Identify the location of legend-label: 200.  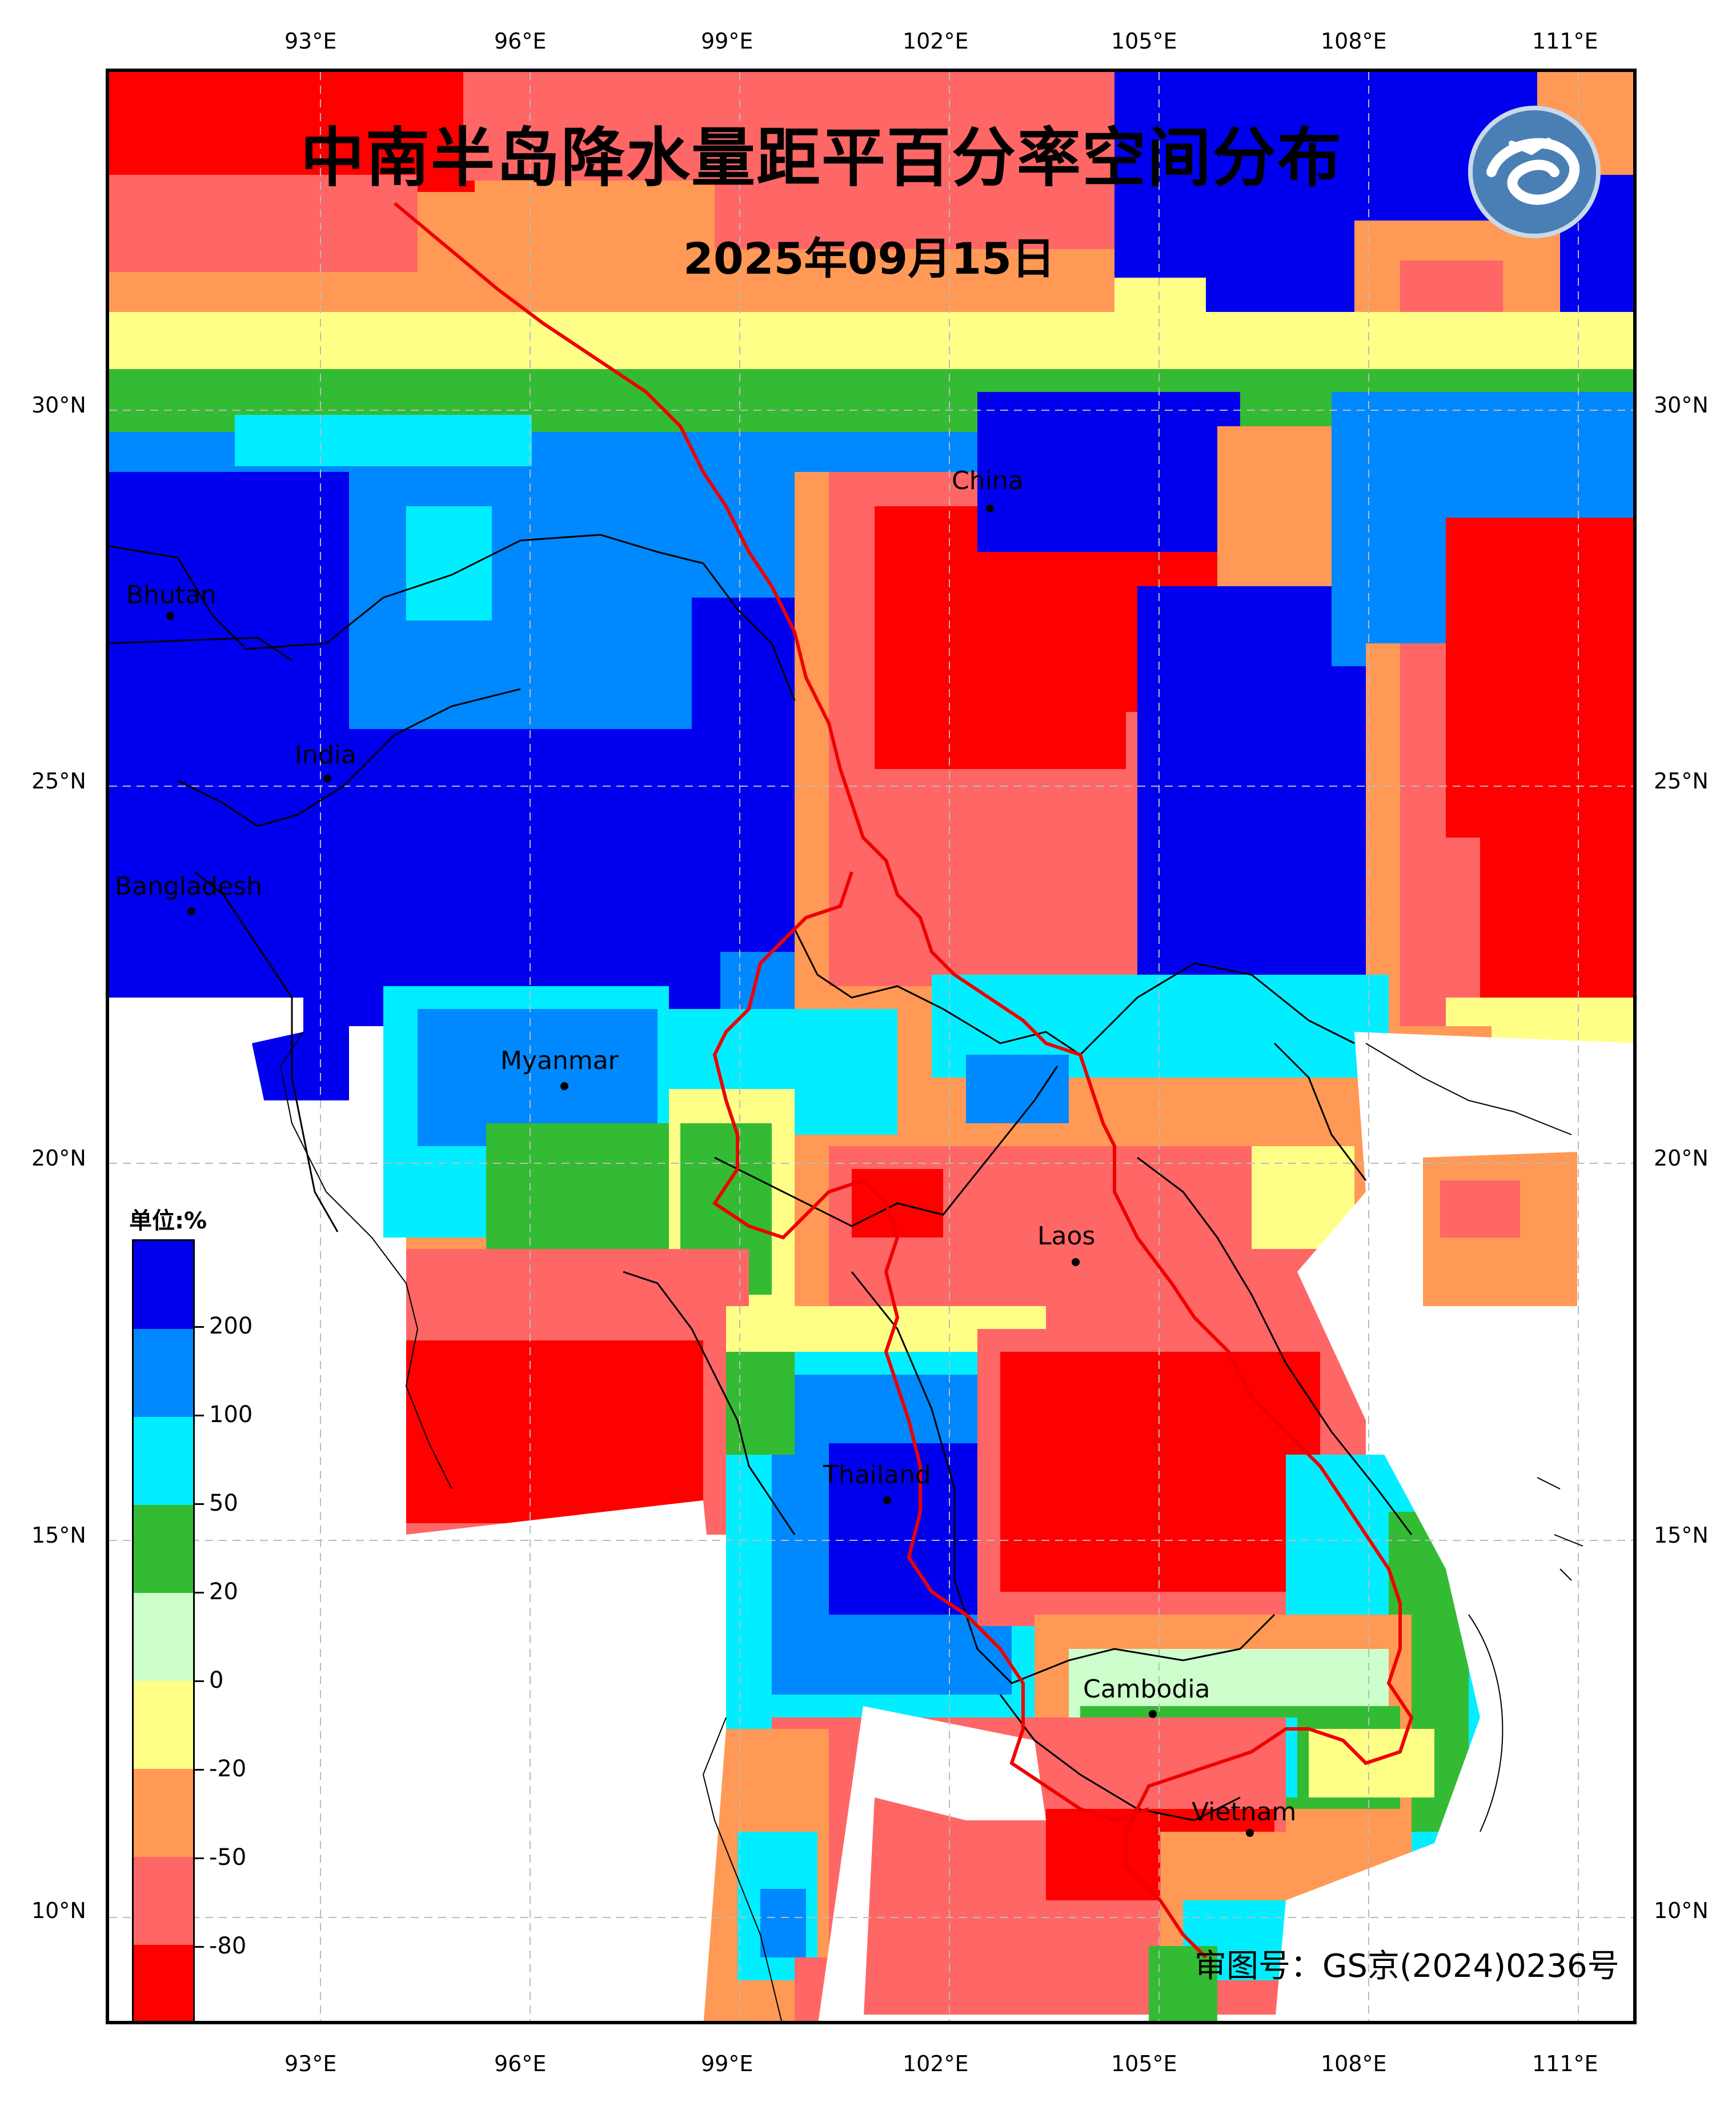
(231, 1326).